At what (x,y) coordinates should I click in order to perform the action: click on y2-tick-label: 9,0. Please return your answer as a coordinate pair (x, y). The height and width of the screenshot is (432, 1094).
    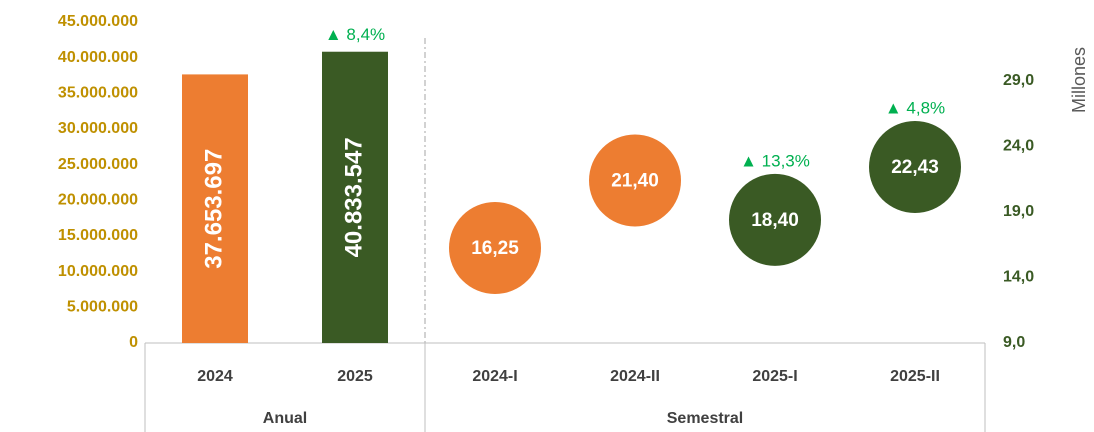
    Looking at the image, I should click on (1014, 342).